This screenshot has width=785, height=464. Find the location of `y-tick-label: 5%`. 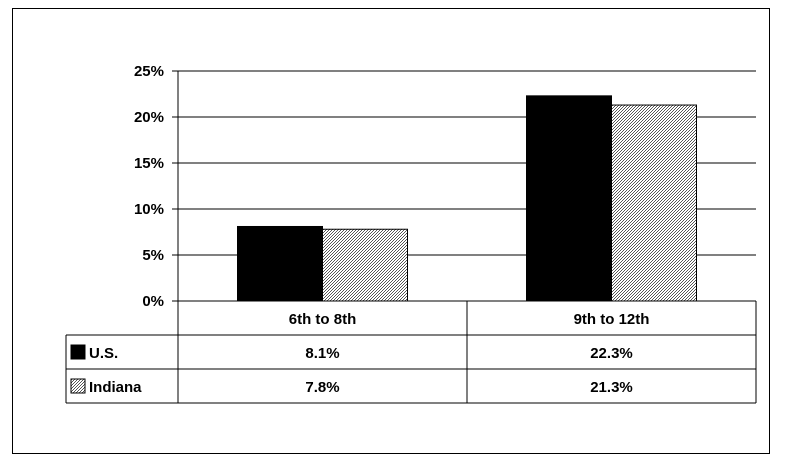

y-tick-label: 5% is located at coordinates (153, 255).